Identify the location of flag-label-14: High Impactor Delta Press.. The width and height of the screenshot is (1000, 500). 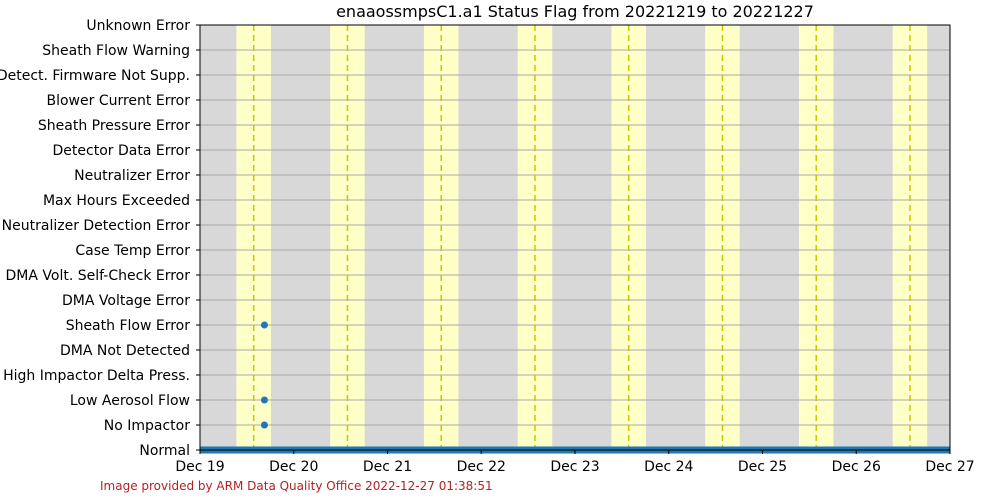
(96, 376).